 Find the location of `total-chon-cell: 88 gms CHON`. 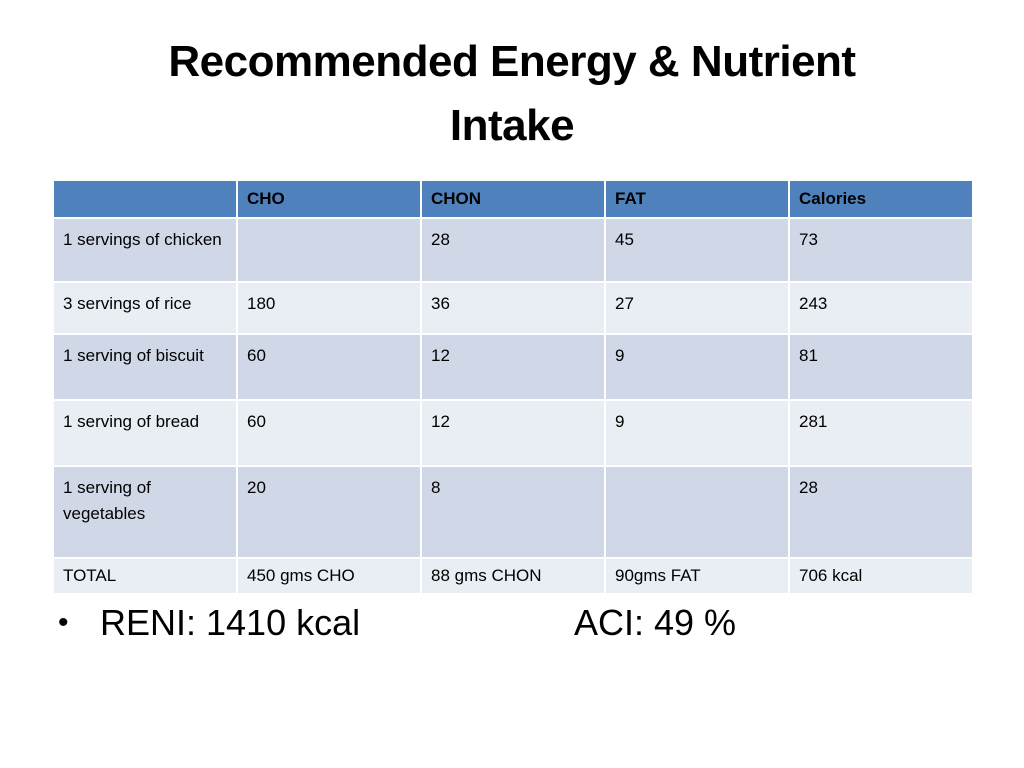

total-chon-cell: 88 gms CHON is located at coordinates (513, 576).